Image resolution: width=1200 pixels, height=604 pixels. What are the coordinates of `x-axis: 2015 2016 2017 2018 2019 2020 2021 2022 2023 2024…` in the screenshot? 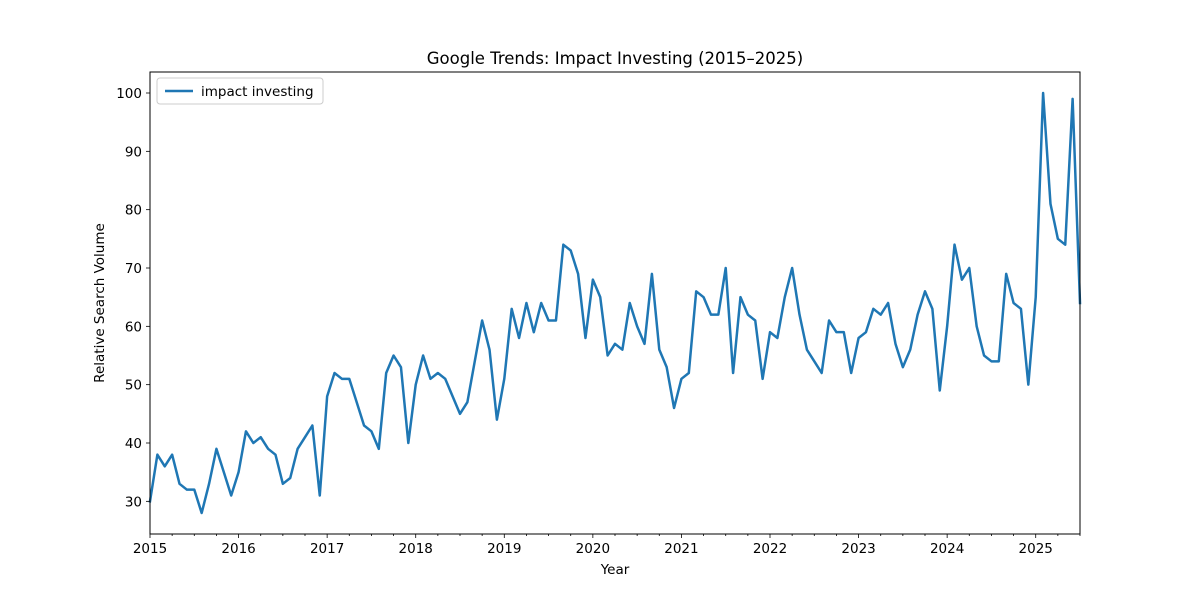 It's located at (607, 545).